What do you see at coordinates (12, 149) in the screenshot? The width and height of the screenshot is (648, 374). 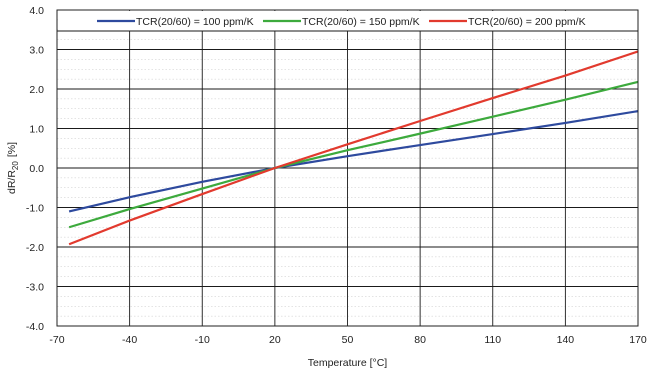 I see `y-axis-title-unit: [%]` at bounding box center [12, 149].